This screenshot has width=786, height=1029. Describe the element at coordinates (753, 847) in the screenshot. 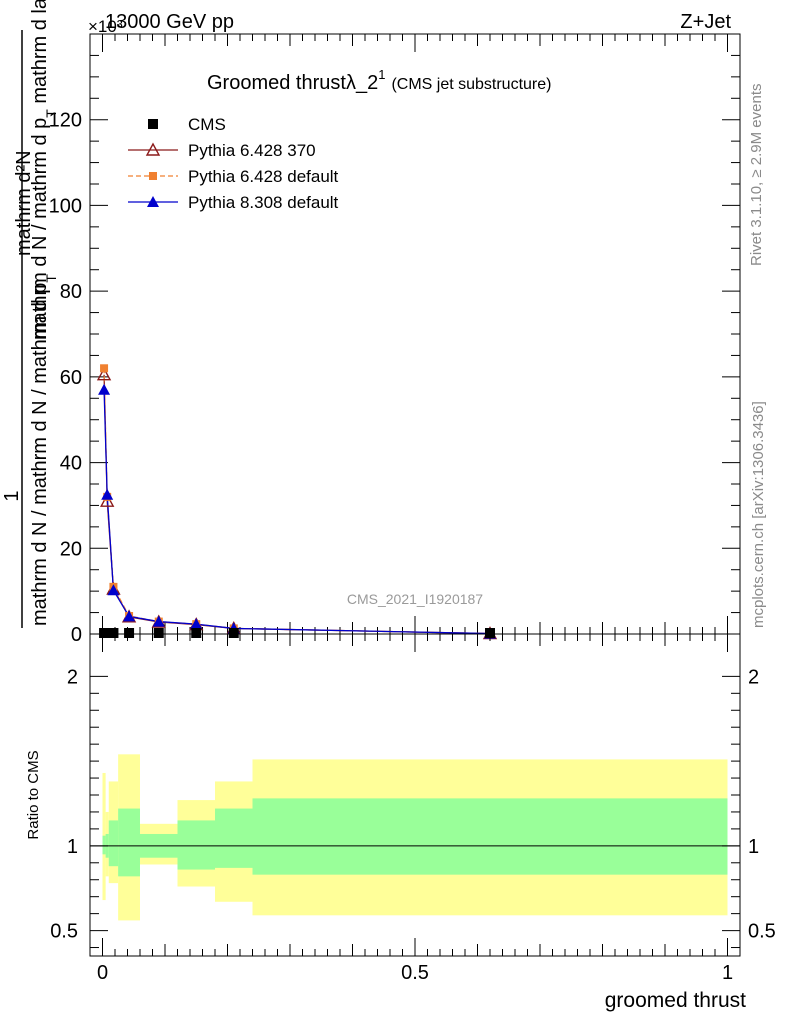

I see `ratio-y-tick-label-right: 1` at that location.